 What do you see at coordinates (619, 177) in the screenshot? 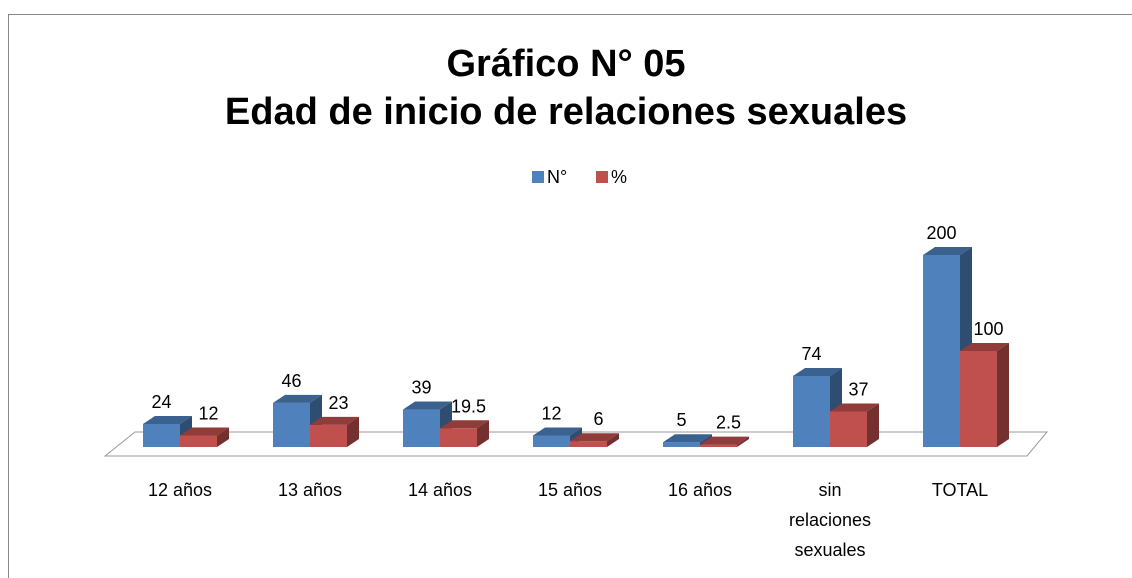
I see `legend-label: %` at bounding box center [619, 177].